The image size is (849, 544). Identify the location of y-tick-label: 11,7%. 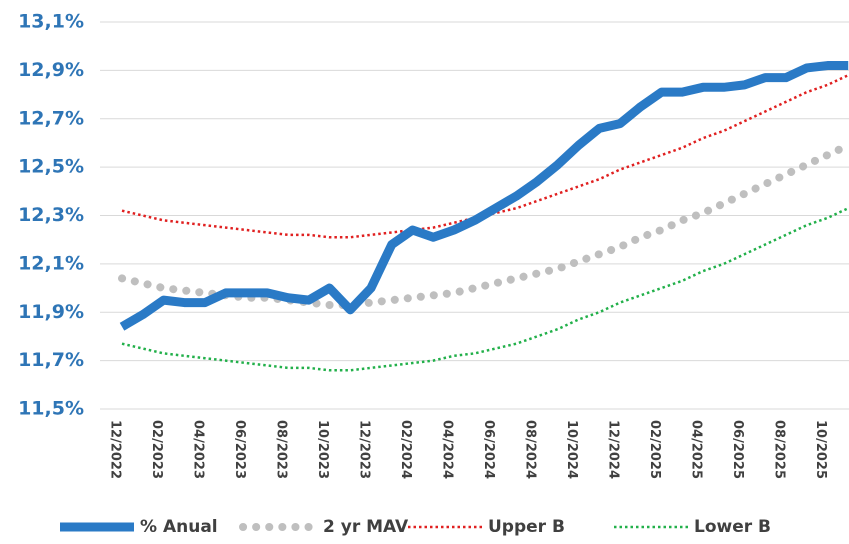
(51, 360).